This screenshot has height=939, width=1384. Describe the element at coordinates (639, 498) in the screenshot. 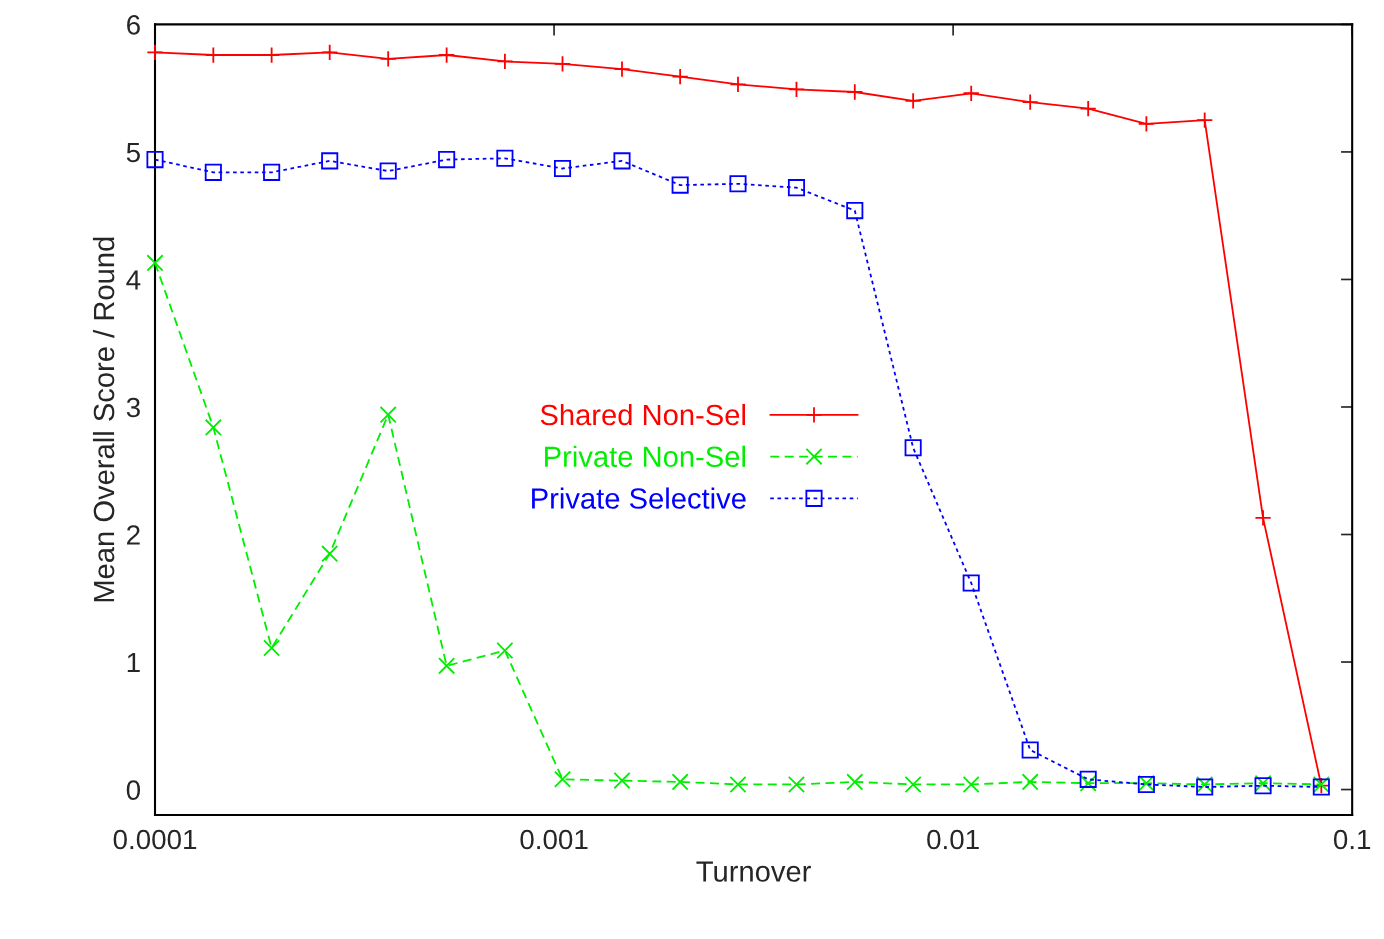

I see `legend-label: Private Selective` at that location.